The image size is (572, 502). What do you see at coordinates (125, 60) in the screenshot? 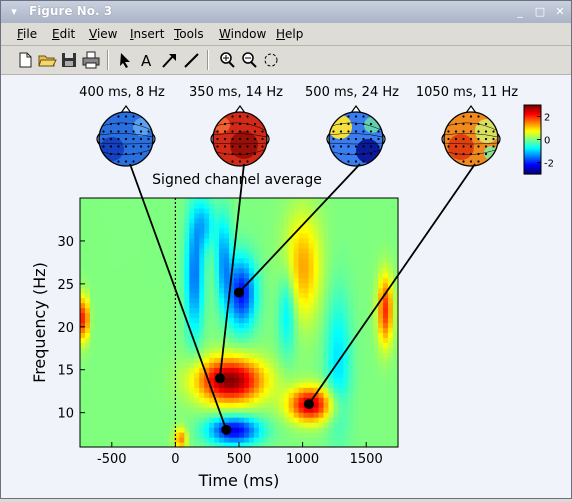
I see `select-arrow-icon` at bounding box center [125, 60].